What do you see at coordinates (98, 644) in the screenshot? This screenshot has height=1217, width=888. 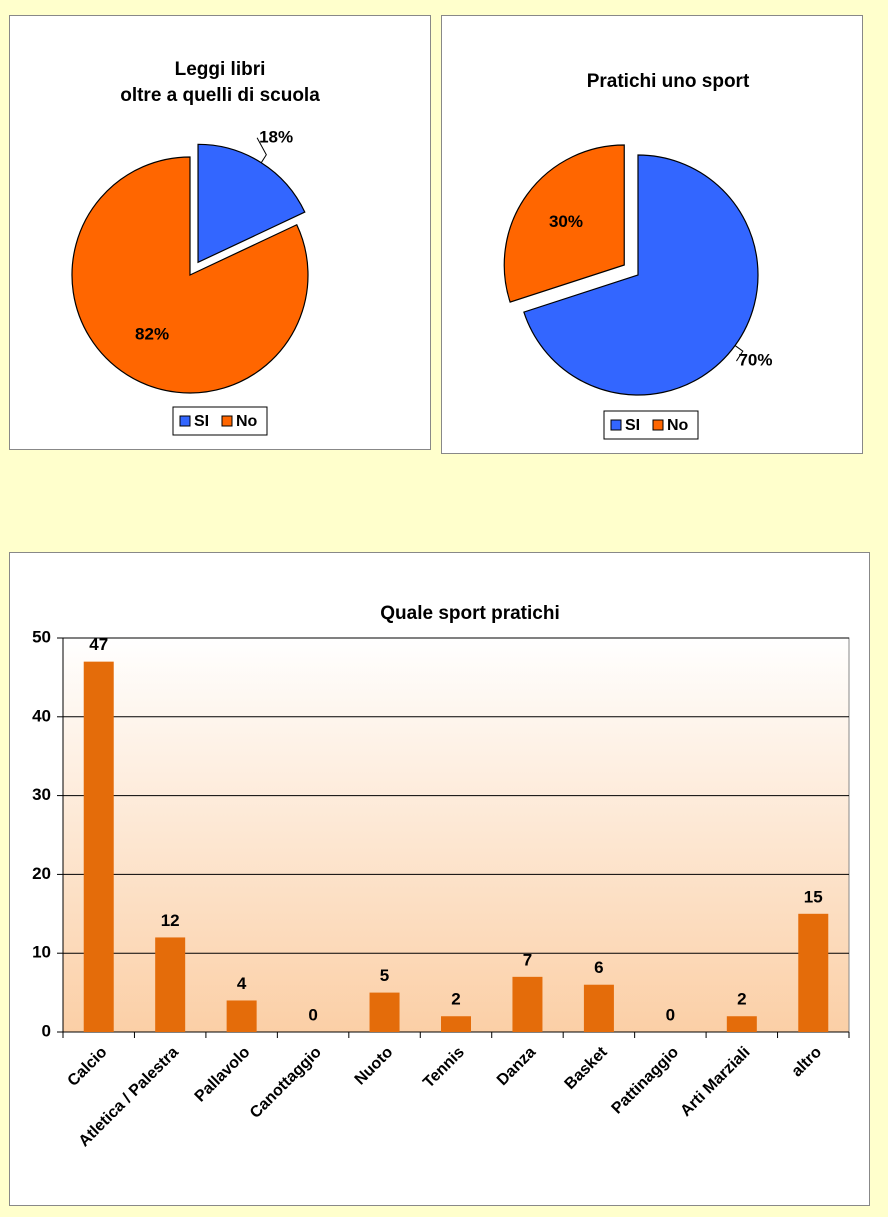 I see `data-label: 47` at bounding box center [98, 644].